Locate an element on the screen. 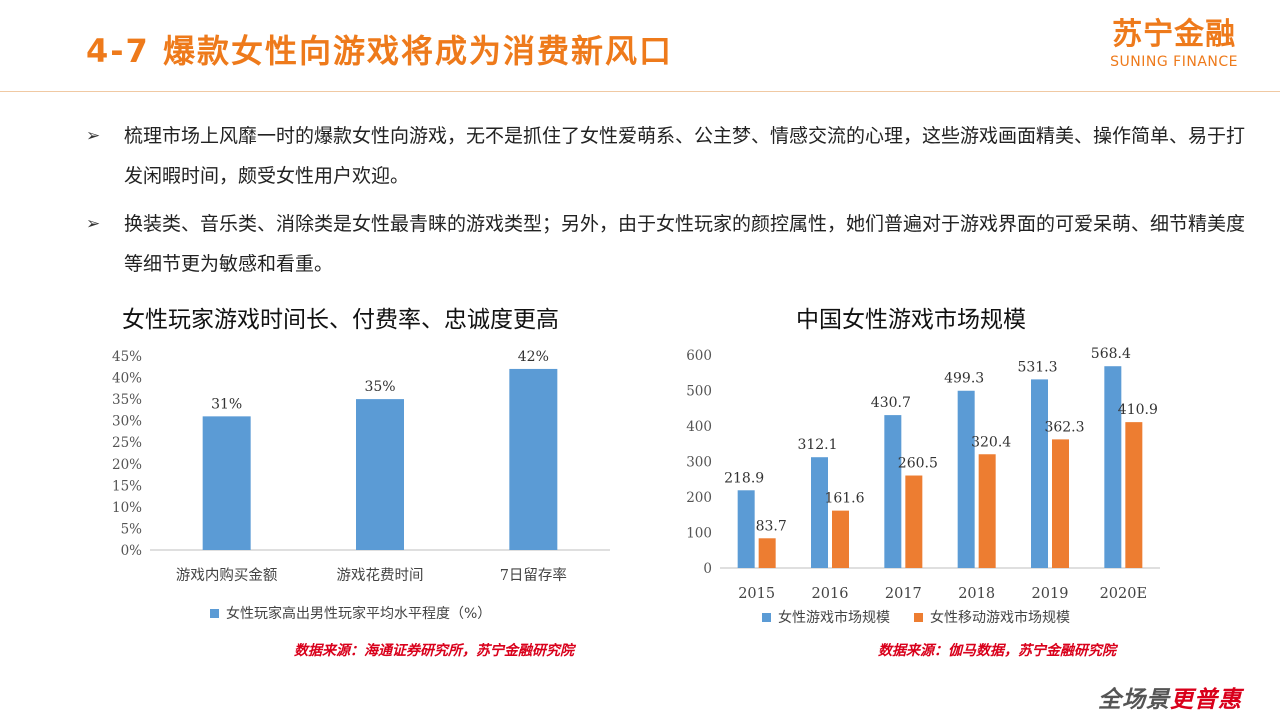 This screenshot has width=1280, height=720. data-label: 260.5 is located at coordinates (918, 464).